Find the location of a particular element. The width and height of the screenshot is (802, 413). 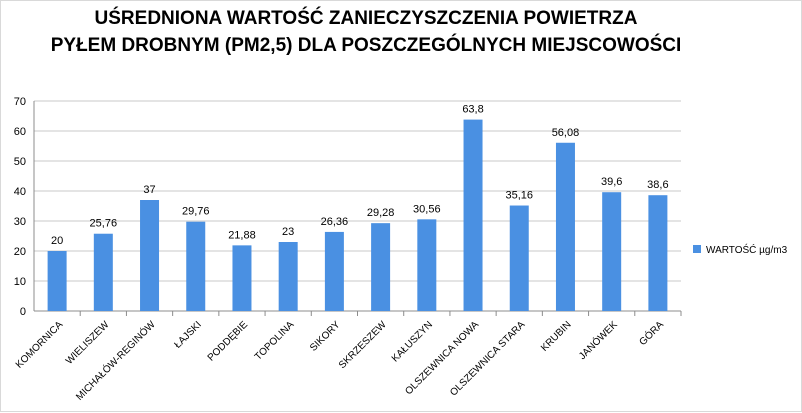

y-tick-label: 40 is located at coordinates (20, 192).